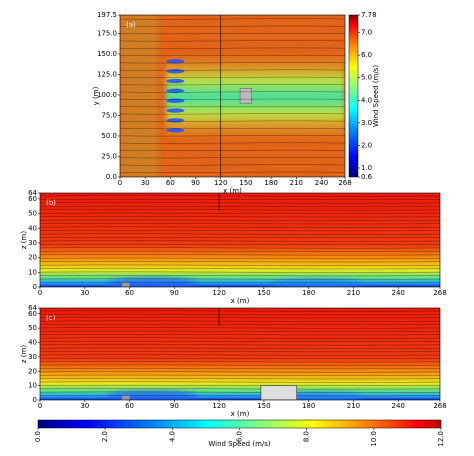  I want to click on colorbar-tick-label: 8.0, so click(307, 436).